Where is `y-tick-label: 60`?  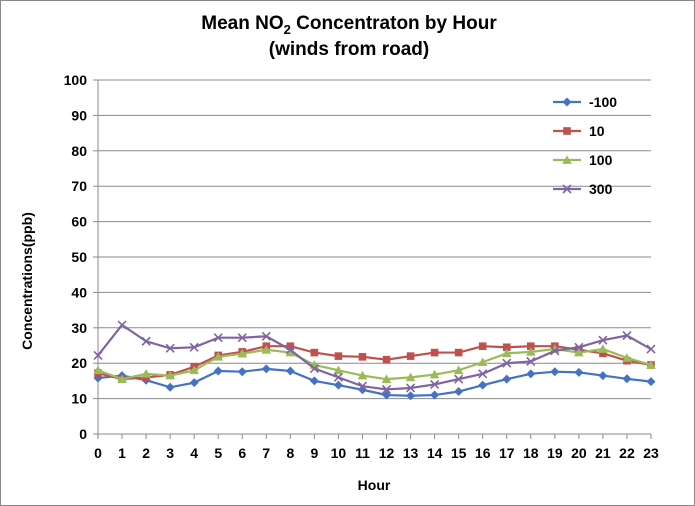 y-tick-label: 60 is located at coordinates (79, 222).